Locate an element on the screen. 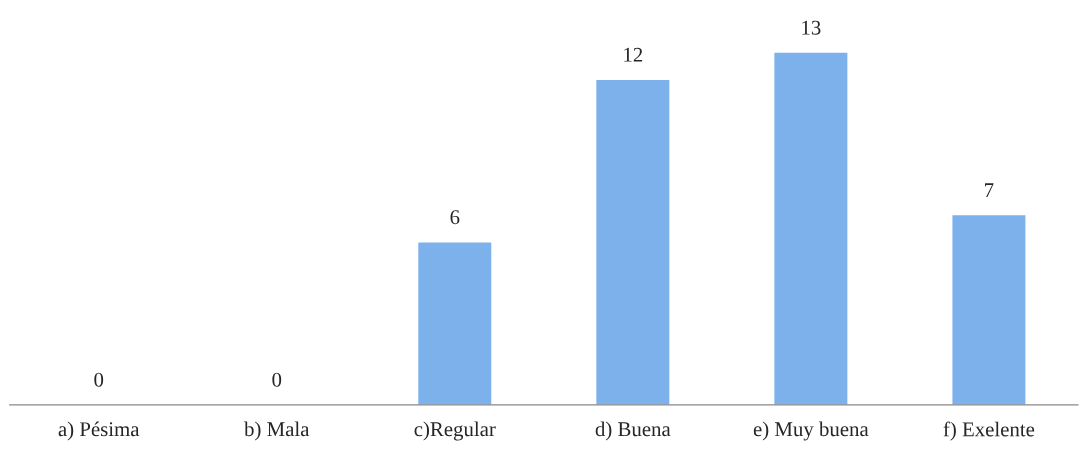 Image resolution: width=1079 pixels, height=458 pixels. data-label: 12 is located at coordinates (633, 54).